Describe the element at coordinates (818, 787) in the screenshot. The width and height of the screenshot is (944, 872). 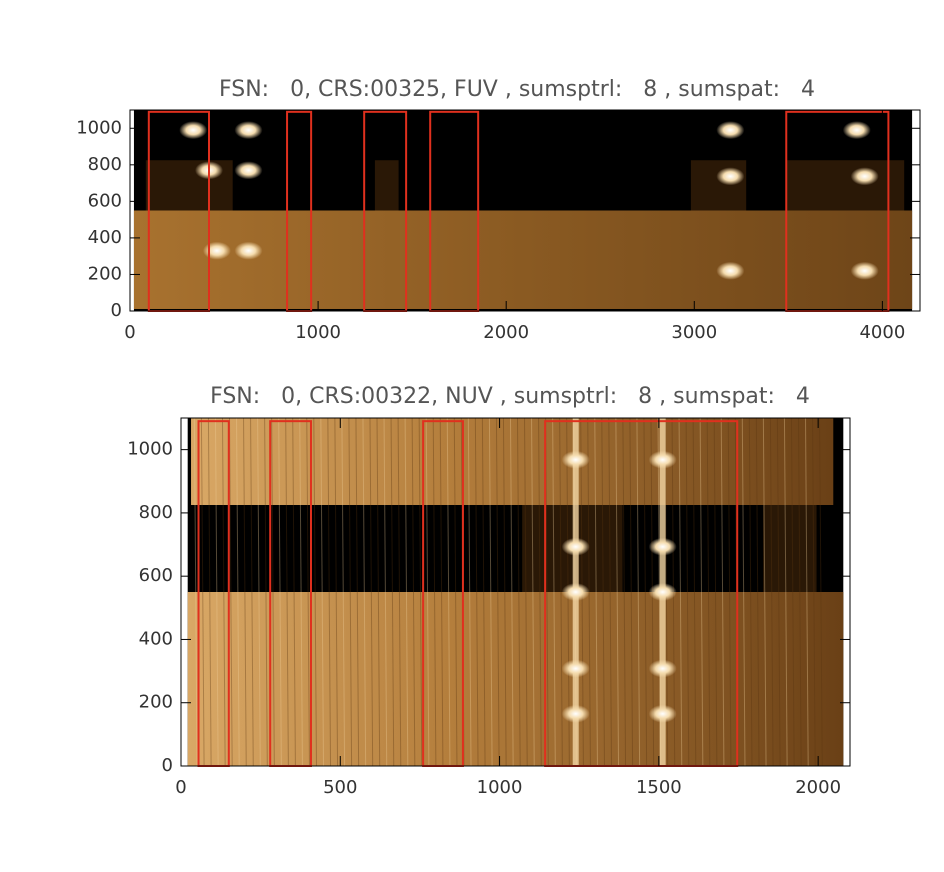
I see `x-tick-label: 2000` at that location.